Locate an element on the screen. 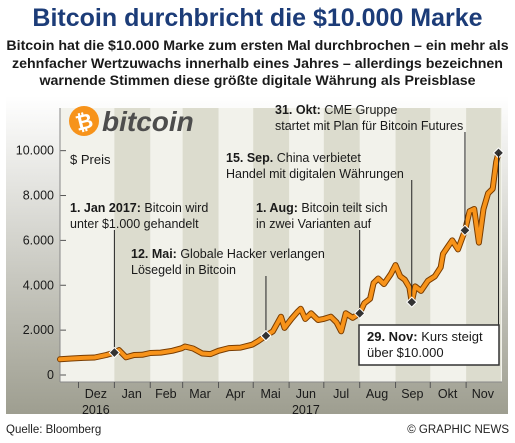 This screenshot has width=515, height=443. annotation-label-text: China verbietet is located at coordinates (317, 158).